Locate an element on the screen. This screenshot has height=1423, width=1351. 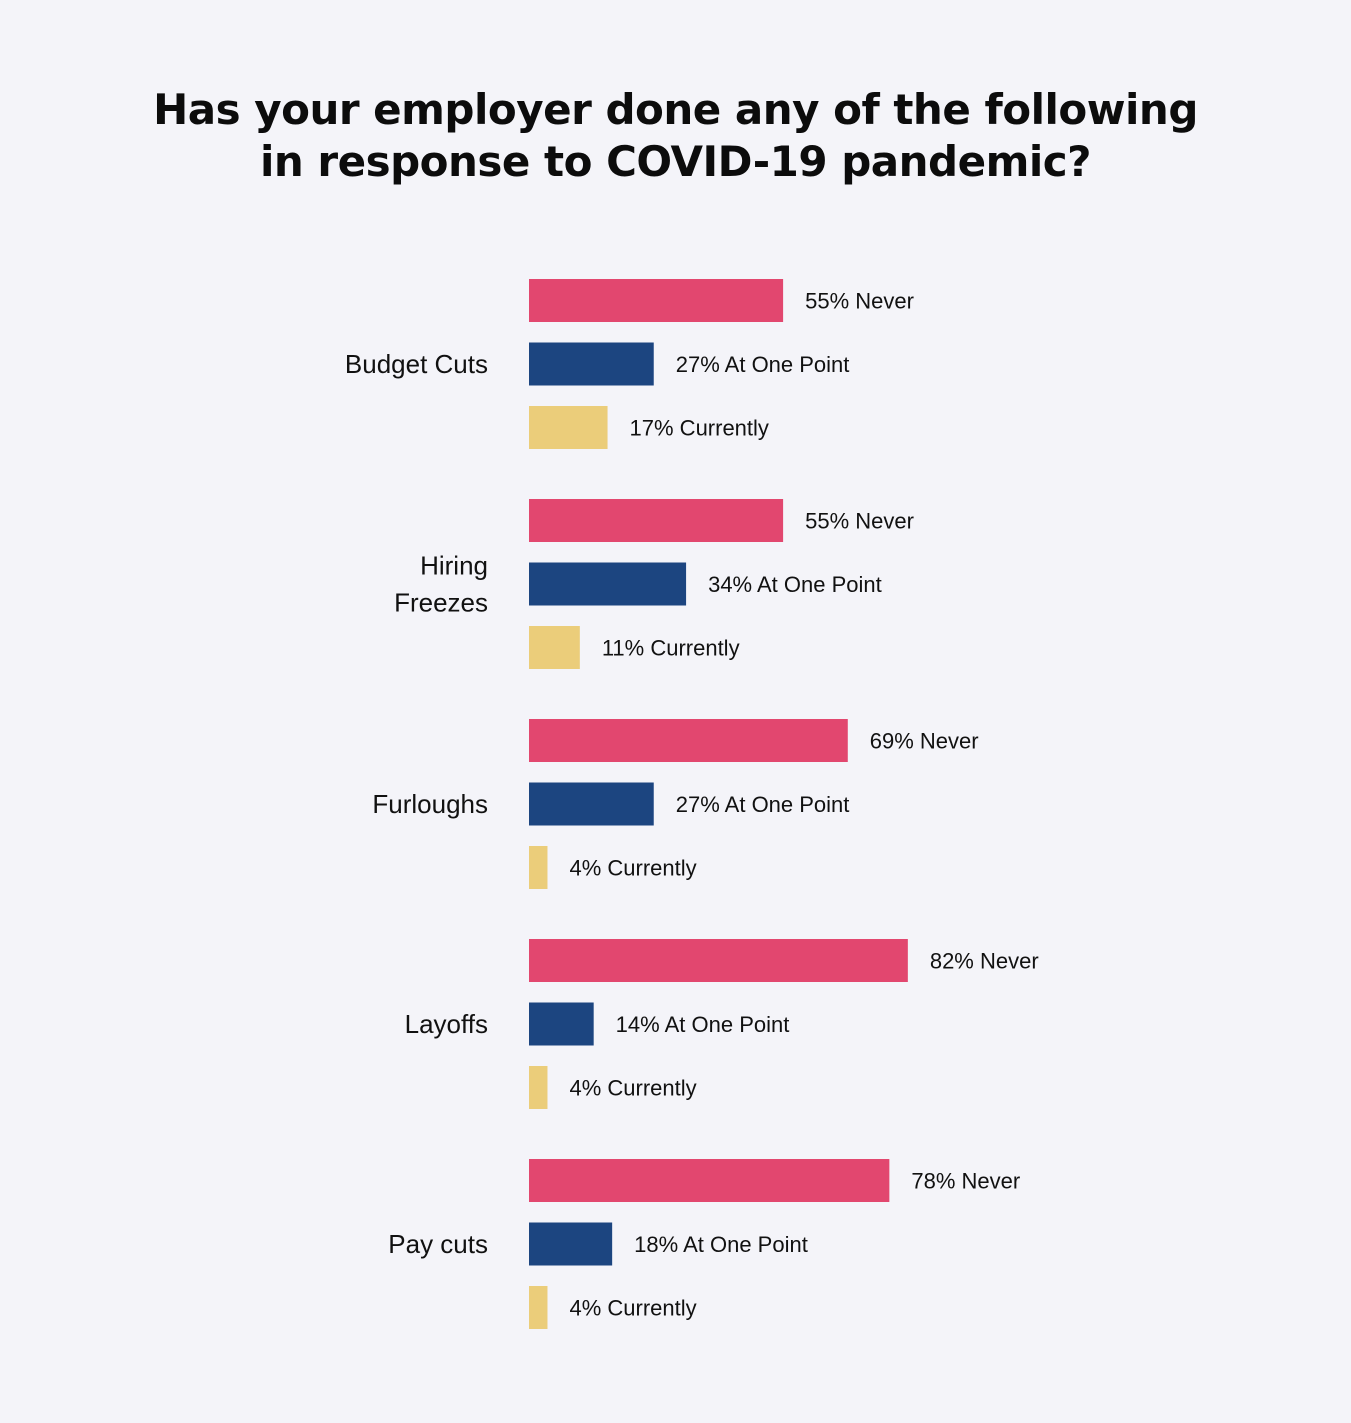
data-label: 14% At One Point is located at coordinates (703, 1024).